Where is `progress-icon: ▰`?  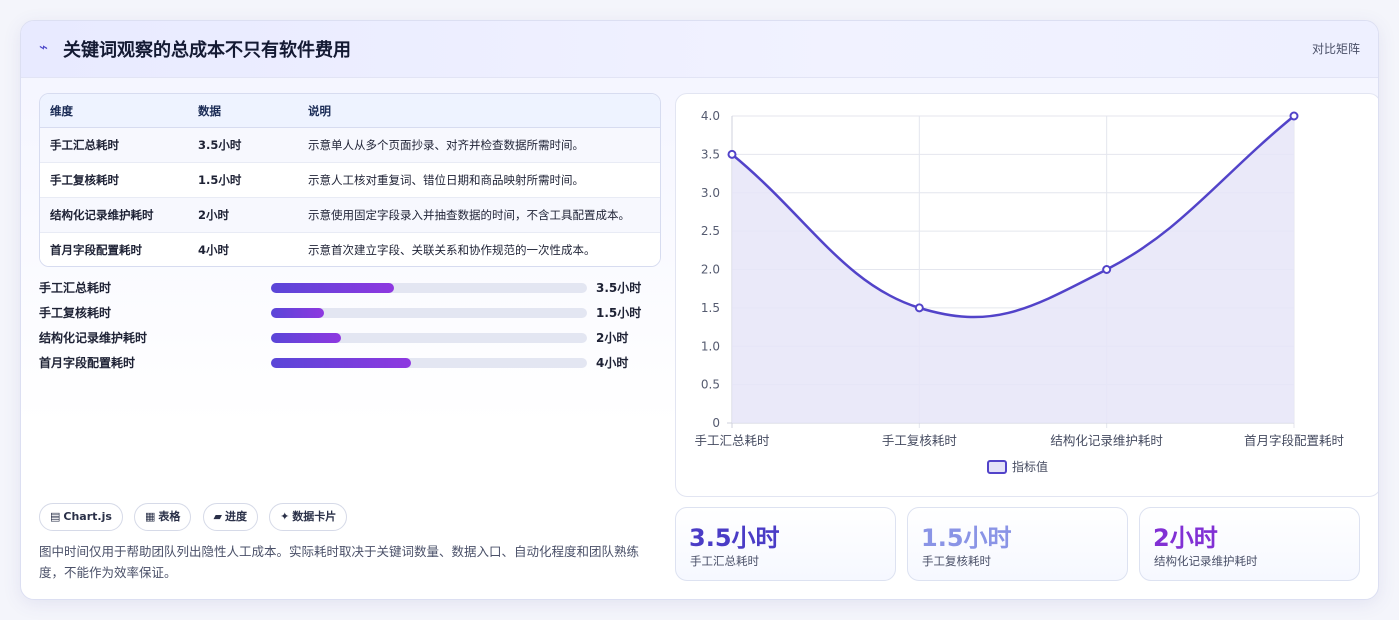 progress-icon: ▰ is located at coordinates (217, 516).